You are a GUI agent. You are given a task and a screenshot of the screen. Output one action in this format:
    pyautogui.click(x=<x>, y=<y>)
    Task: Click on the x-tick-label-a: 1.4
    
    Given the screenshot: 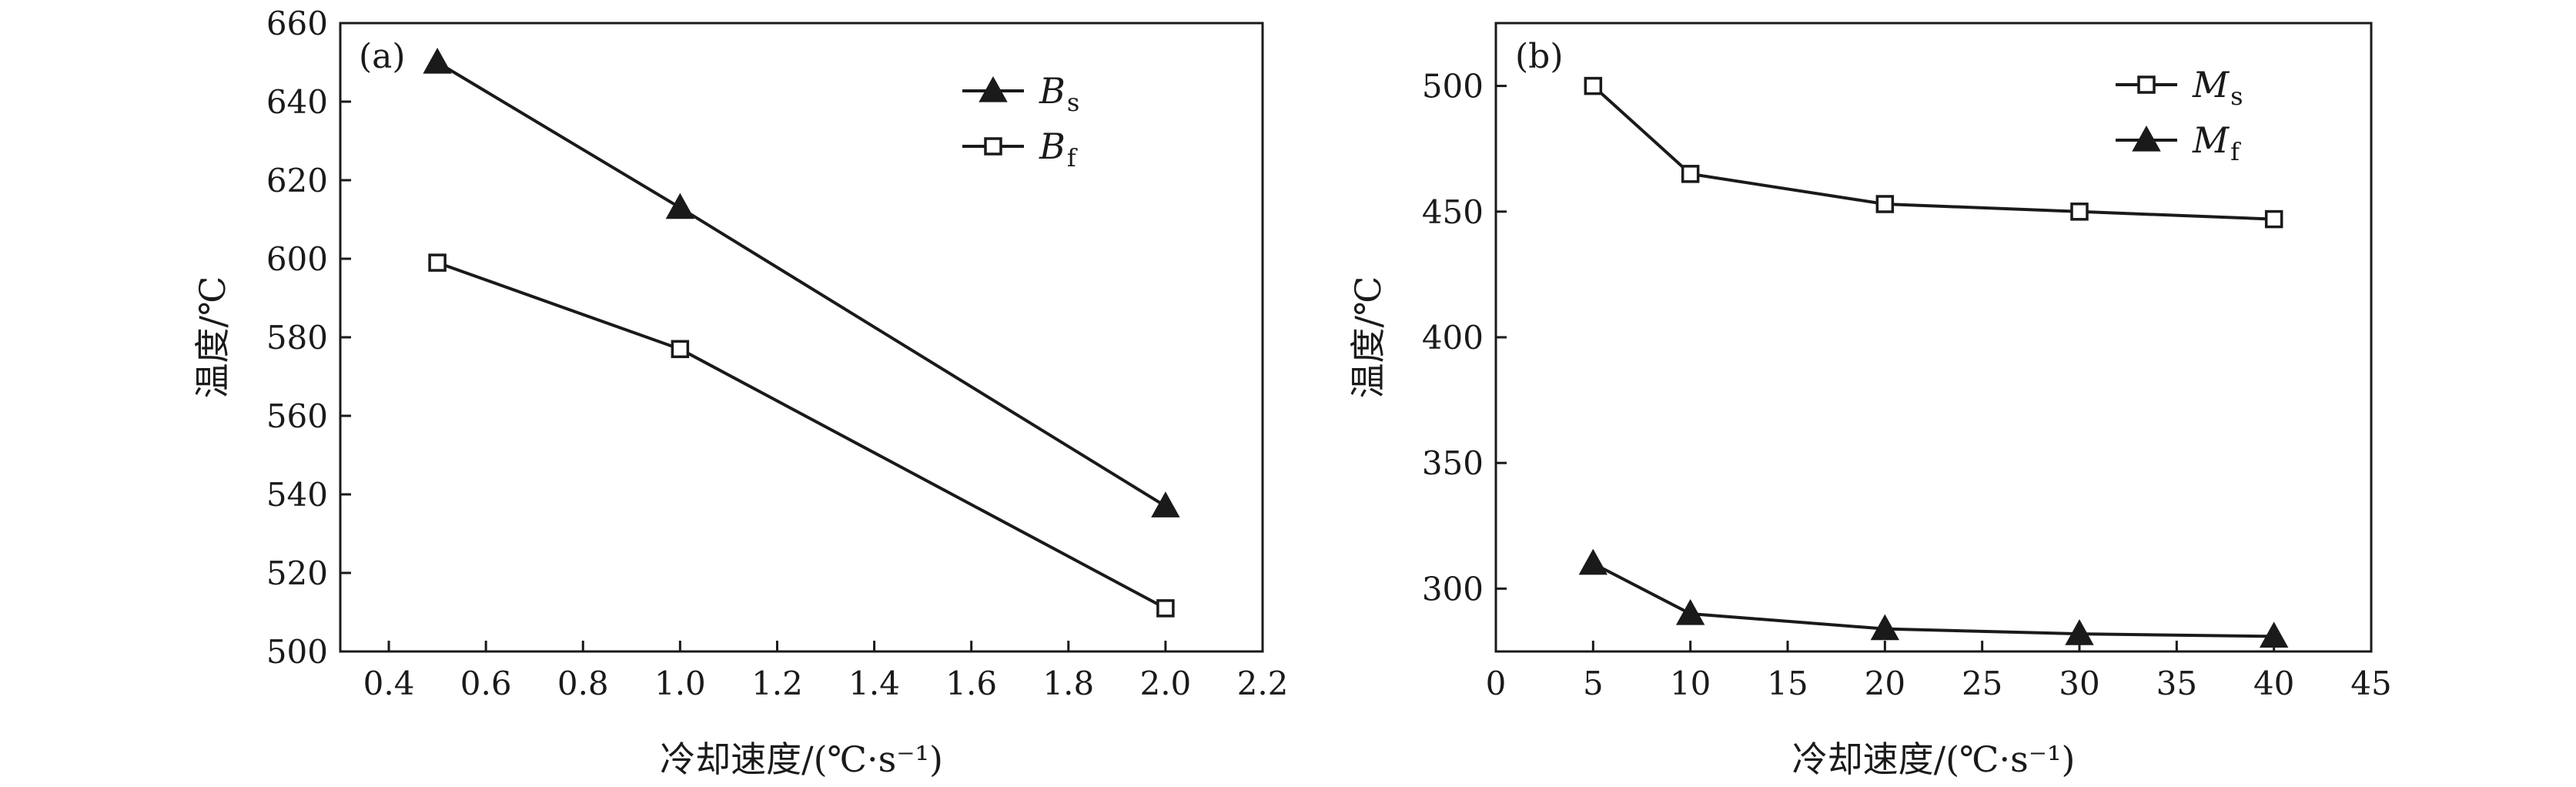 What is the action you would take?
    pyautogui.click(x=874, y=683)
    